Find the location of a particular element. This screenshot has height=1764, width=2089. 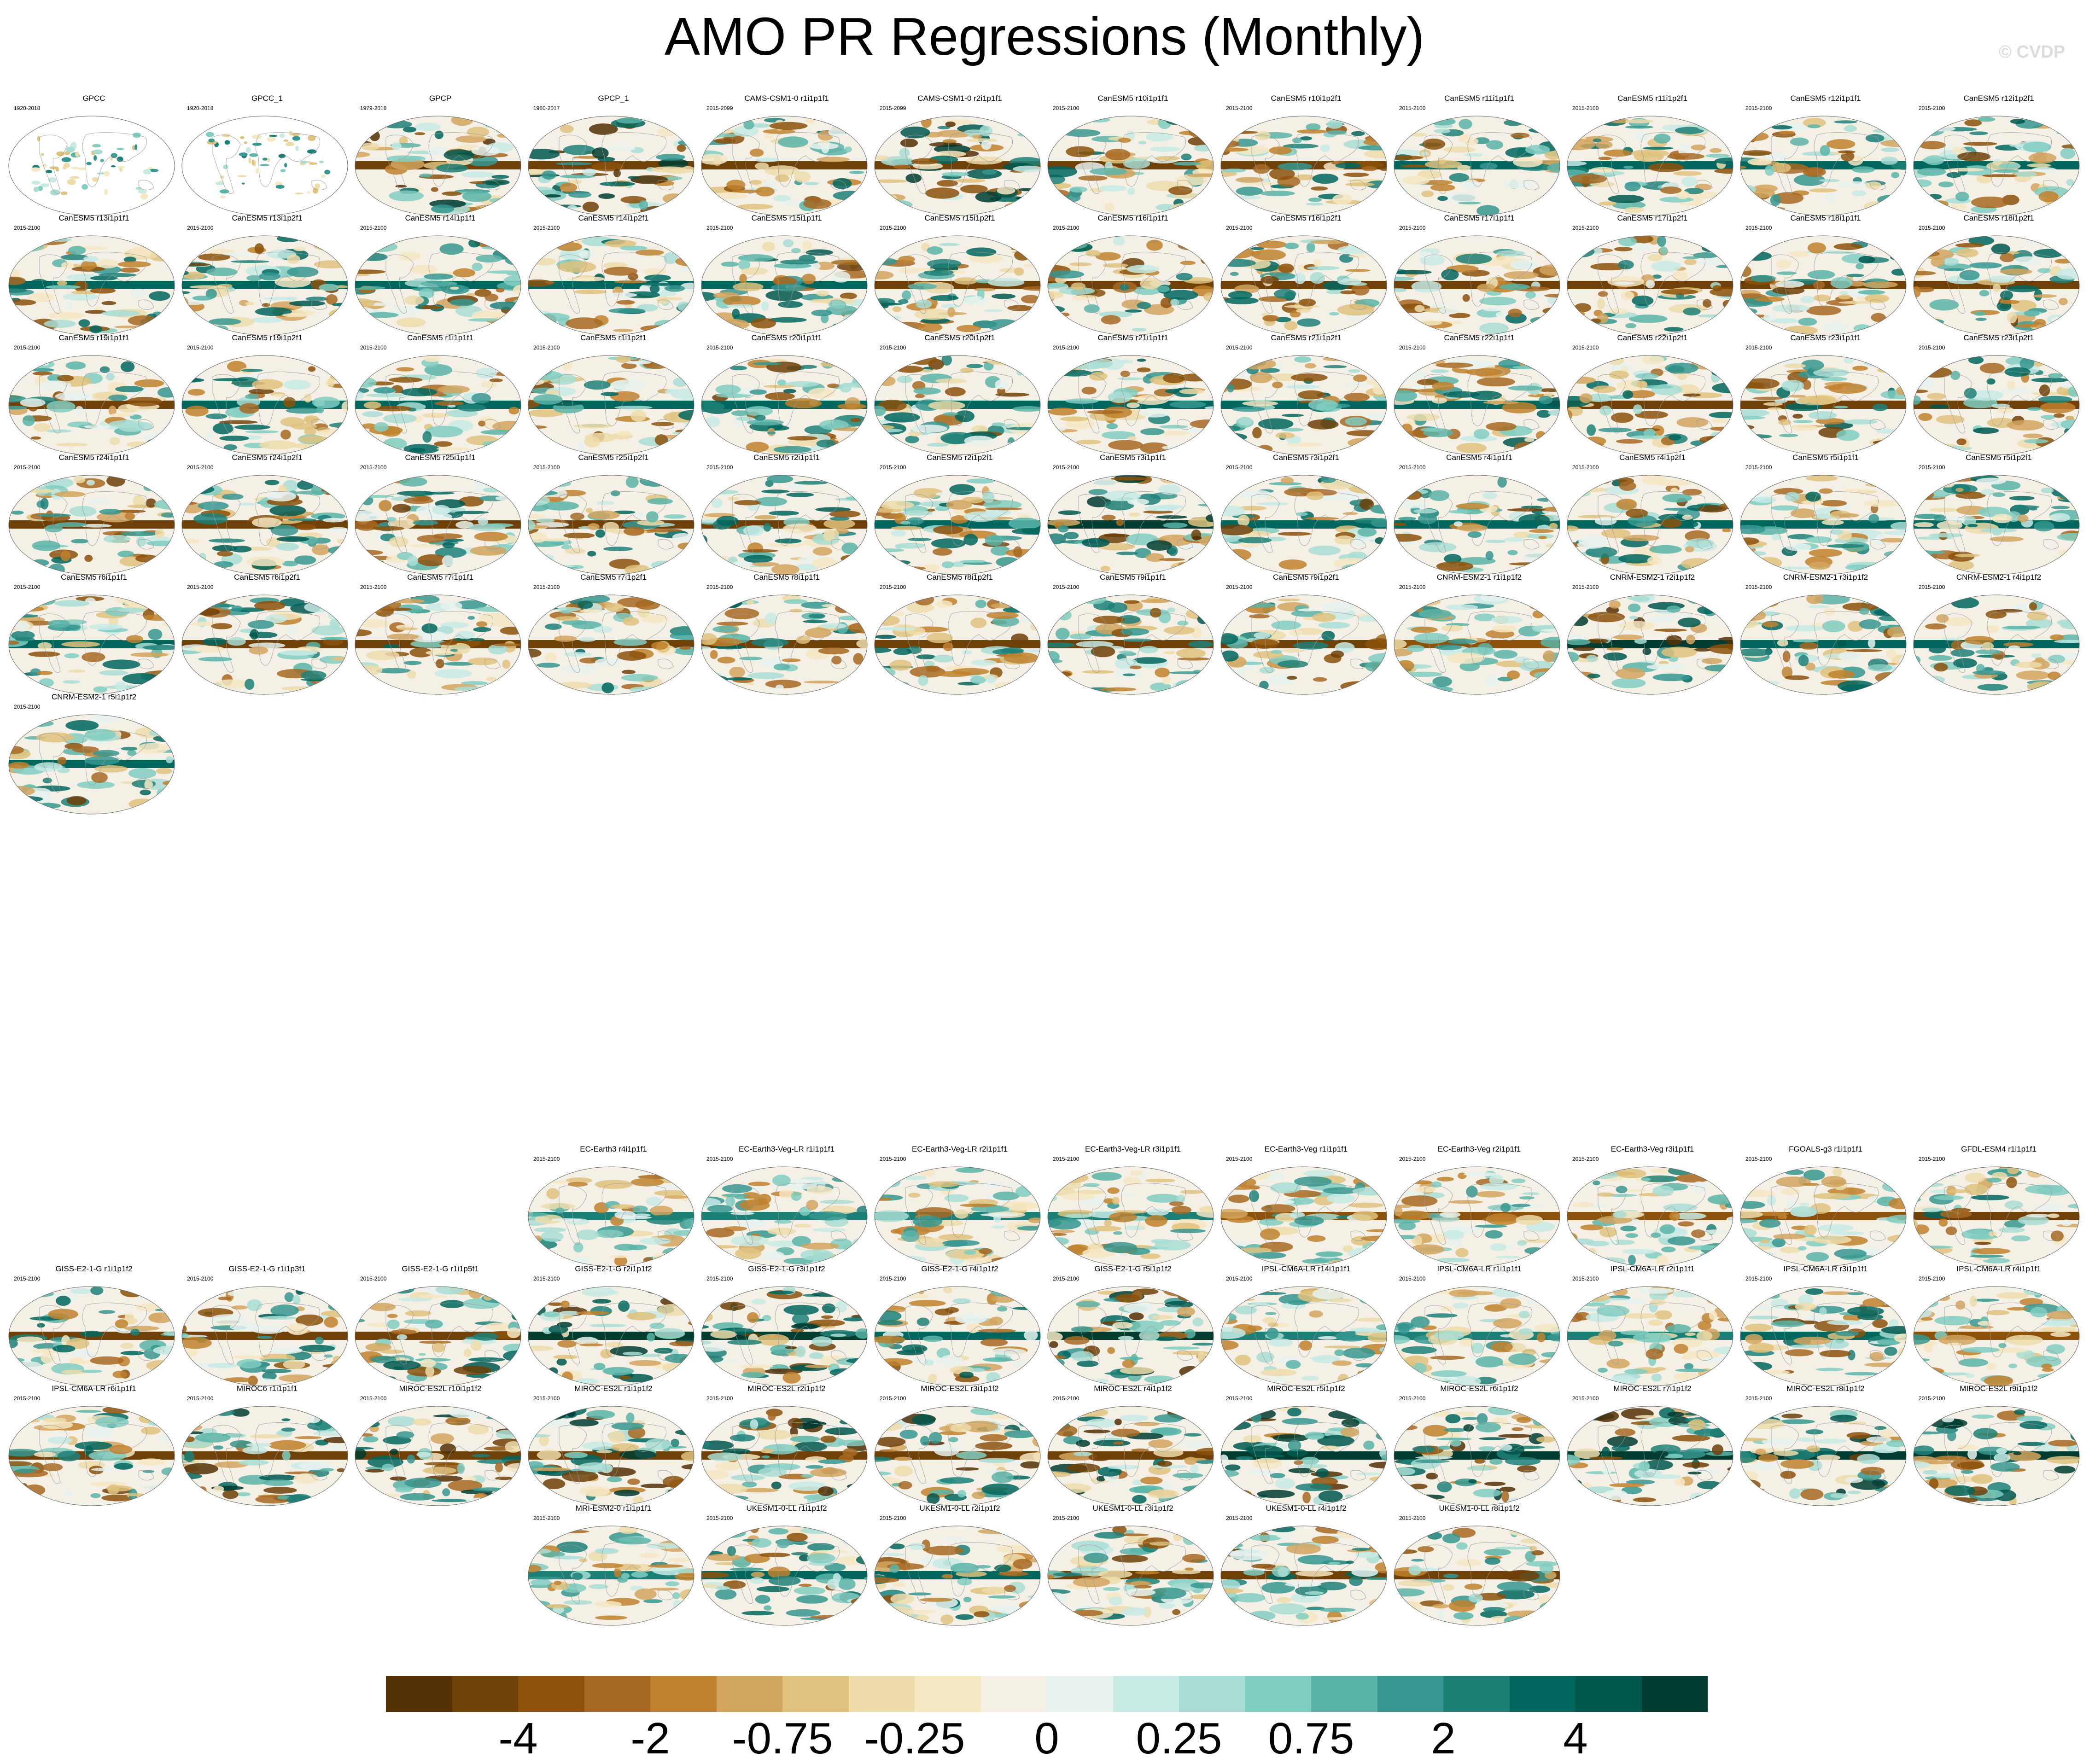

map-panel: CanESM5 r14i1p1f1 2015-2100 is located at coordinates (440, 275).